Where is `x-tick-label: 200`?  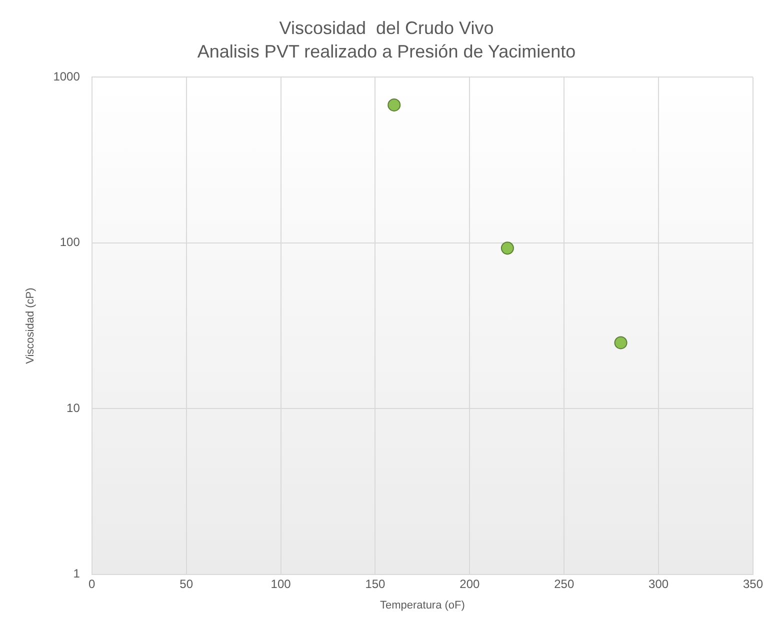 x-tick-label: 200 is located at coordinates (470, 583).